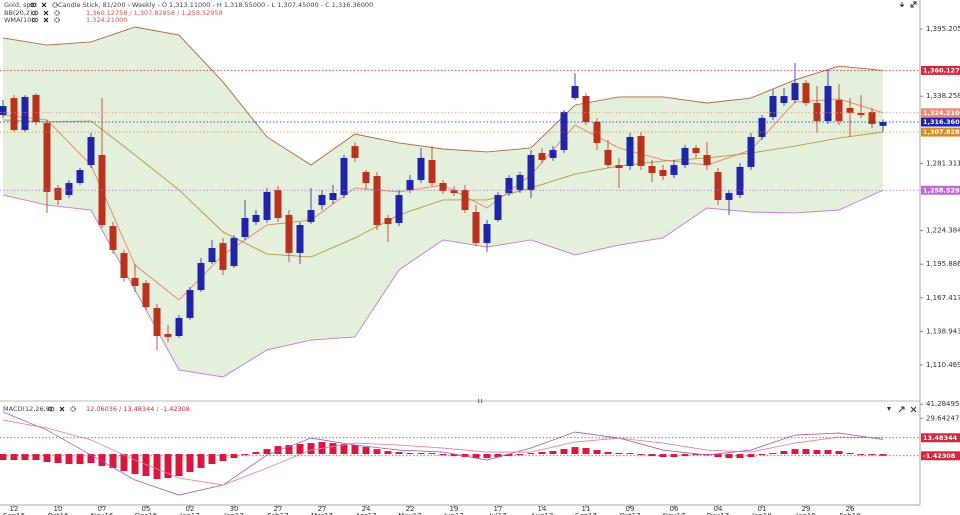 The width and height of the screenshot is (960, 515). What do you see at coordinates (586, 513) in the screenshot?
I see `x-tick-sublabel: Sep17` at bounding box center [586, 513].